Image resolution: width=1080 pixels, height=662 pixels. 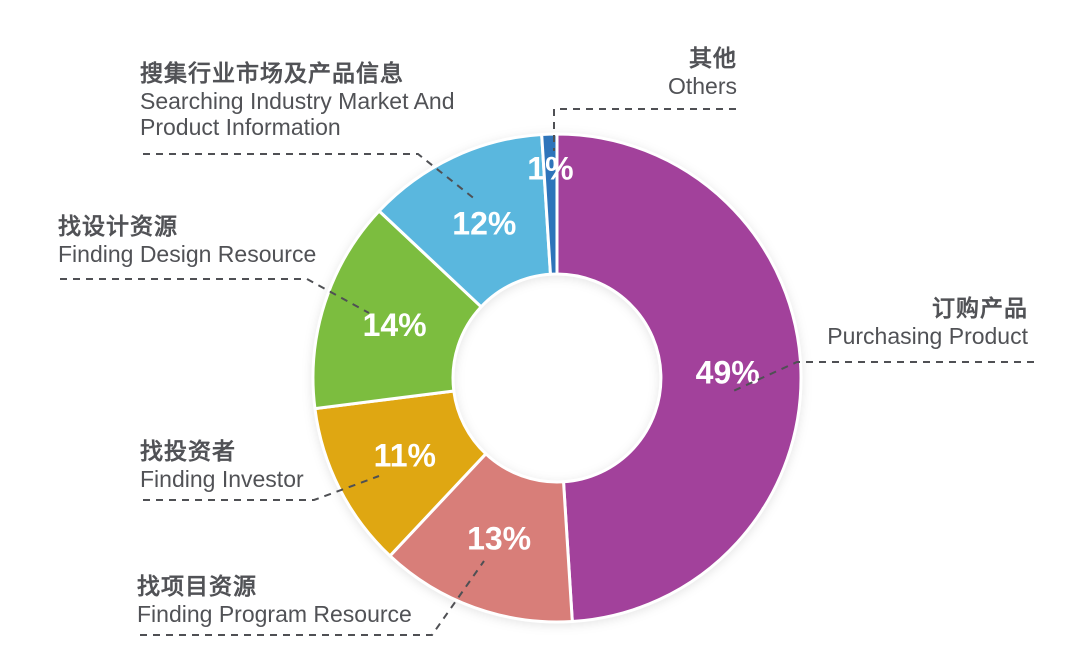 What do you see at coordinates (484, 224) in the screenshot?
I see `value-label-searching-industry-market: 12%` at bounding box center [484, 224].